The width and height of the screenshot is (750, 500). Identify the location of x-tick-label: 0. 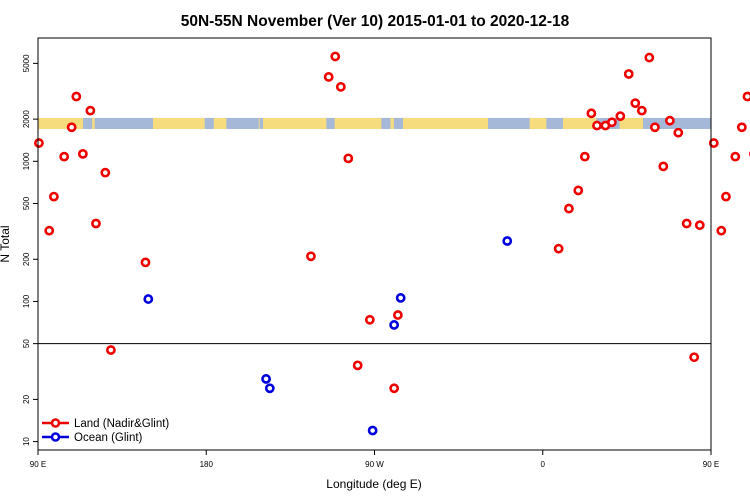
(543, 464).